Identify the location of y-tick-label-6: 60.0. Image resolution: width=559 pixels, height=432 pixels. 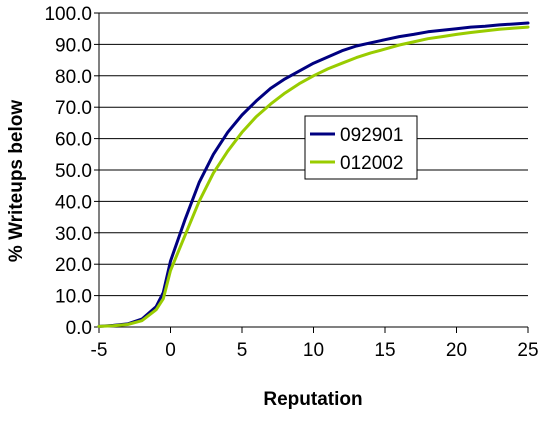
(73, 140).